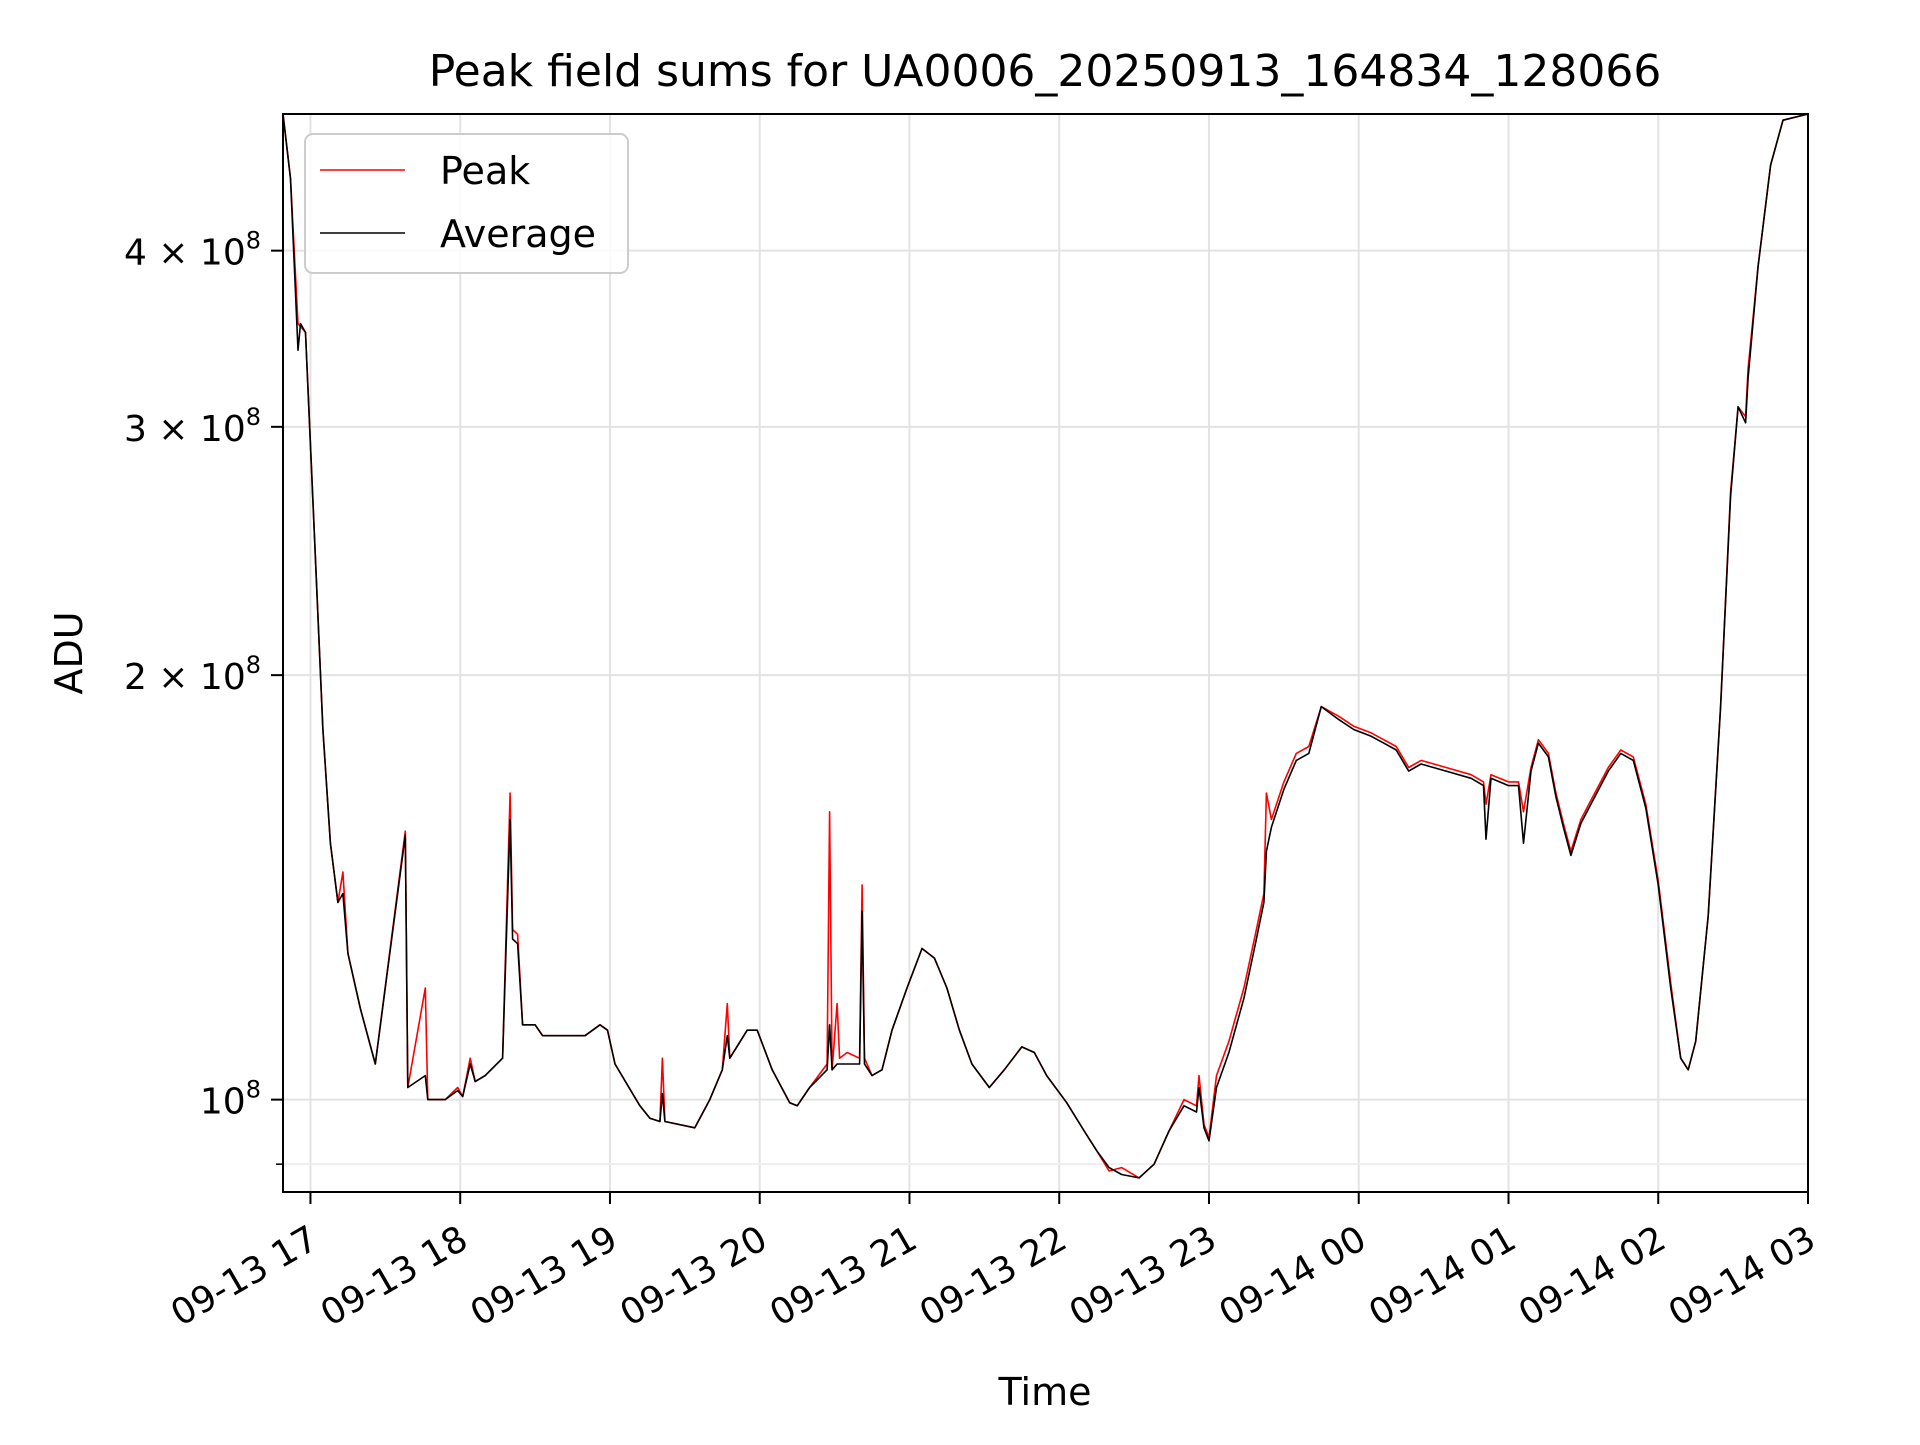  I want to click on legend: Peak Average, so click(466, 203).